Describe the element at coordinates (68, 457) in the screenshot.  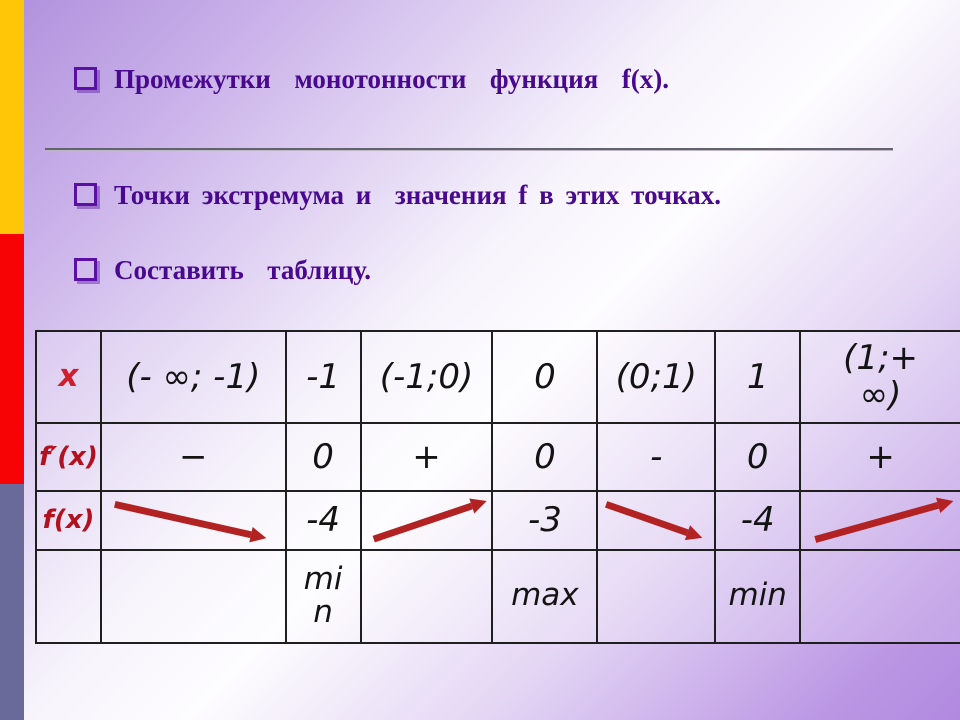
I see `row-label-f-prime: f′(x)` at that location.